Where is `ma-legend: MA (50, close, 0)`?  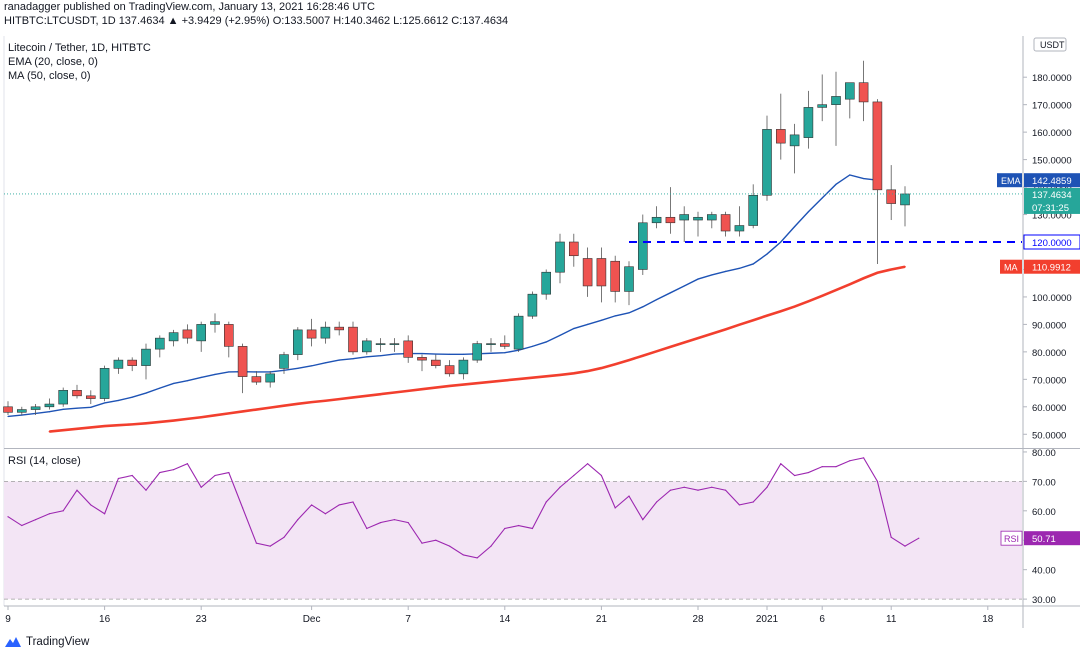 ma-legend: MA (50, close, 0) is located at coordinates (49, 76).